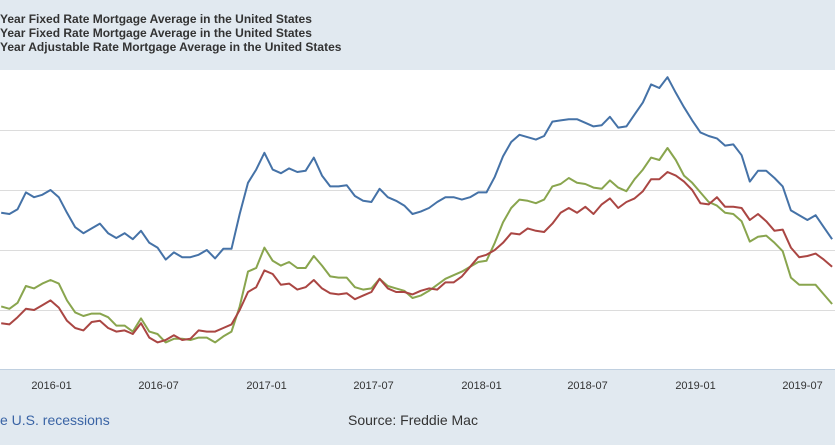 Image resolution: width=835 pixels, height=445 pixels. I want to click on x-tick-label: 2019-07, so click(802, 386).